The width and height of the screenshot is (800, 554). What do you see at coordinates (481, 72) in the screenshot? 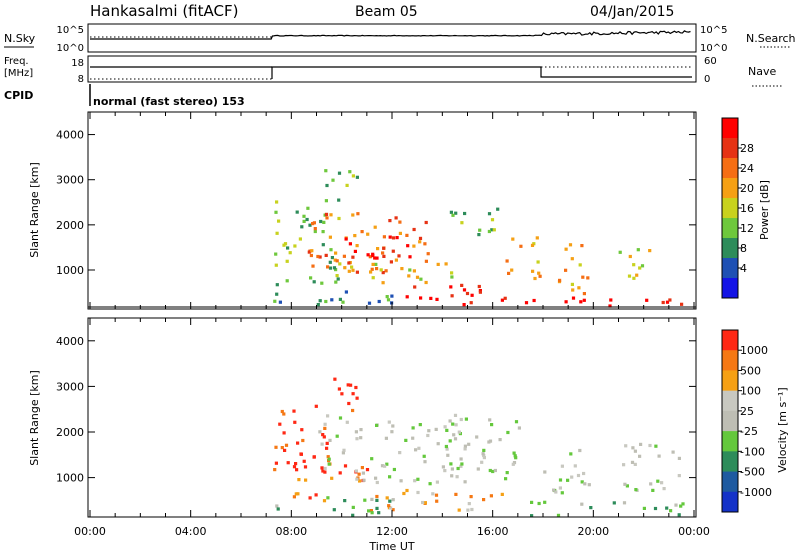
I see `freq-series-line` at bounding box center [481, 72].